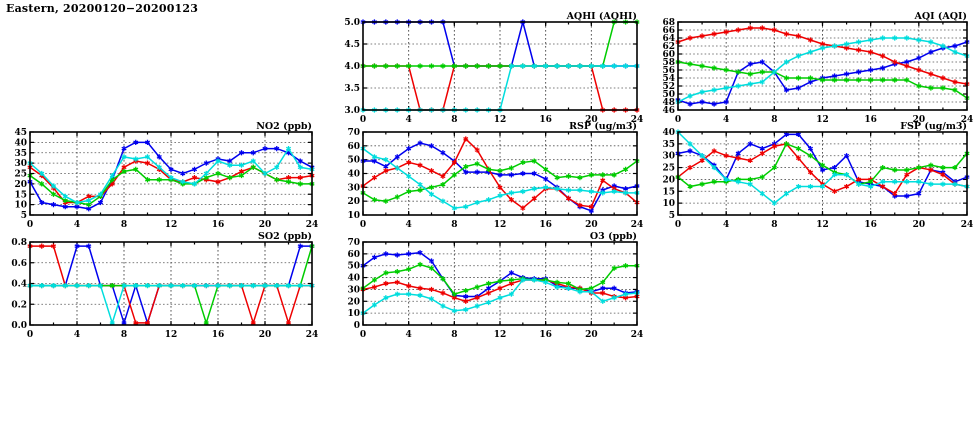 This screenshot has height=447, width=975. I want to click on chart-title-rsp: RSP (ug/m3), so click(603, 126).